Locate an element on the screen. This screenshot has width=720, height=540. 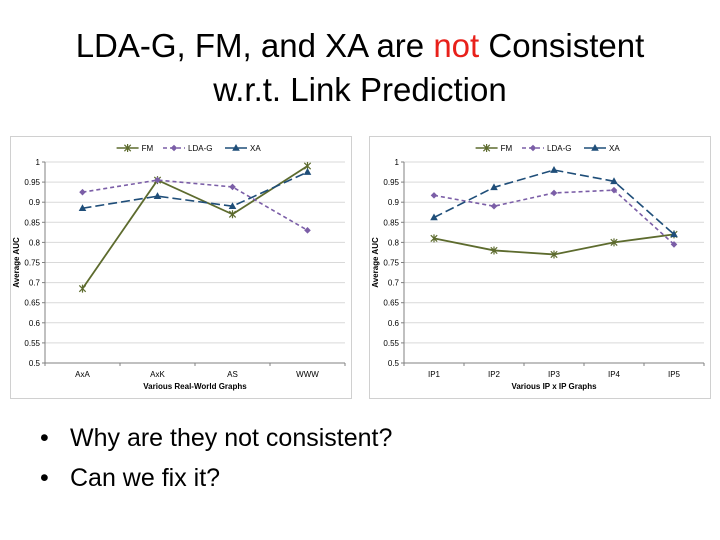
x-tick-label: IP2 is located at coordinates (494, 374).